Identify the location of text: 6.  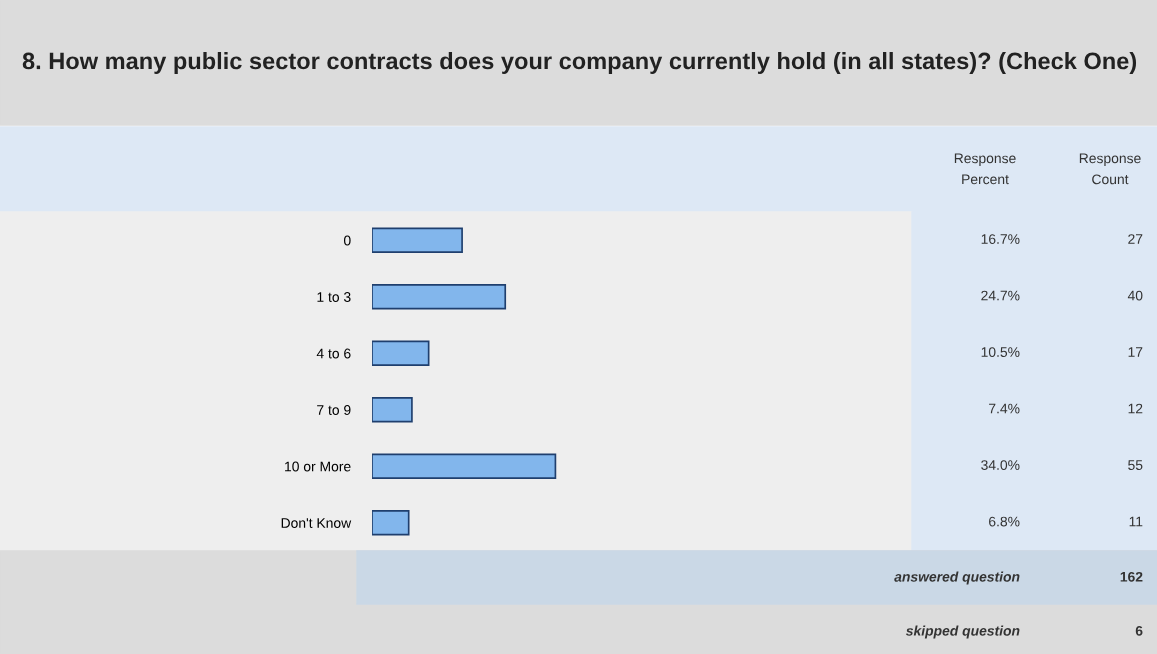
(1139, 630).